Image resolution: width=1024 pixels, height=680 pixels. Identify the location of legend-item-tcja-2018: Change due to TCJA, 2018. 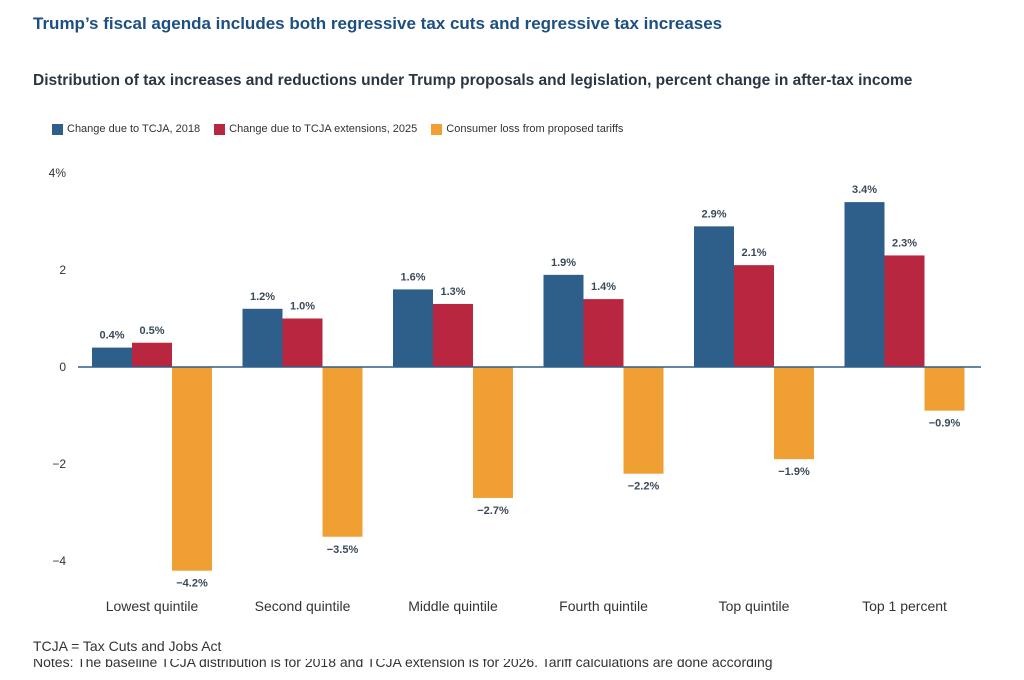
(126, 129).